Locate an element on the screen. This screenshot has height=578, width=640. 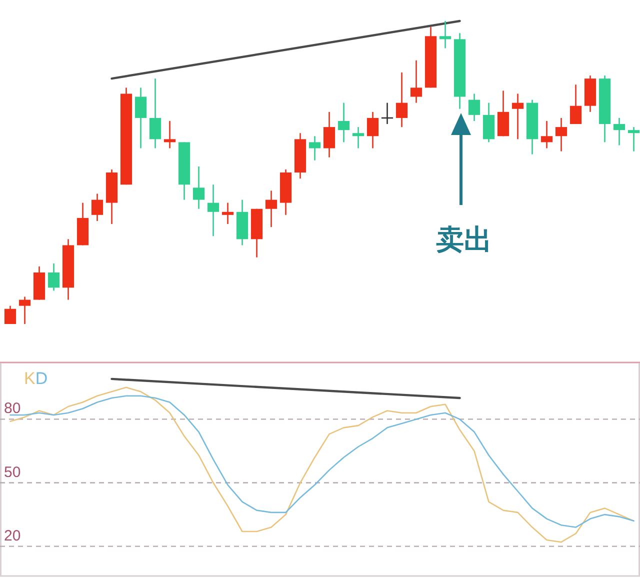
annotation: 卖出 is located at coordinates (464, 239).